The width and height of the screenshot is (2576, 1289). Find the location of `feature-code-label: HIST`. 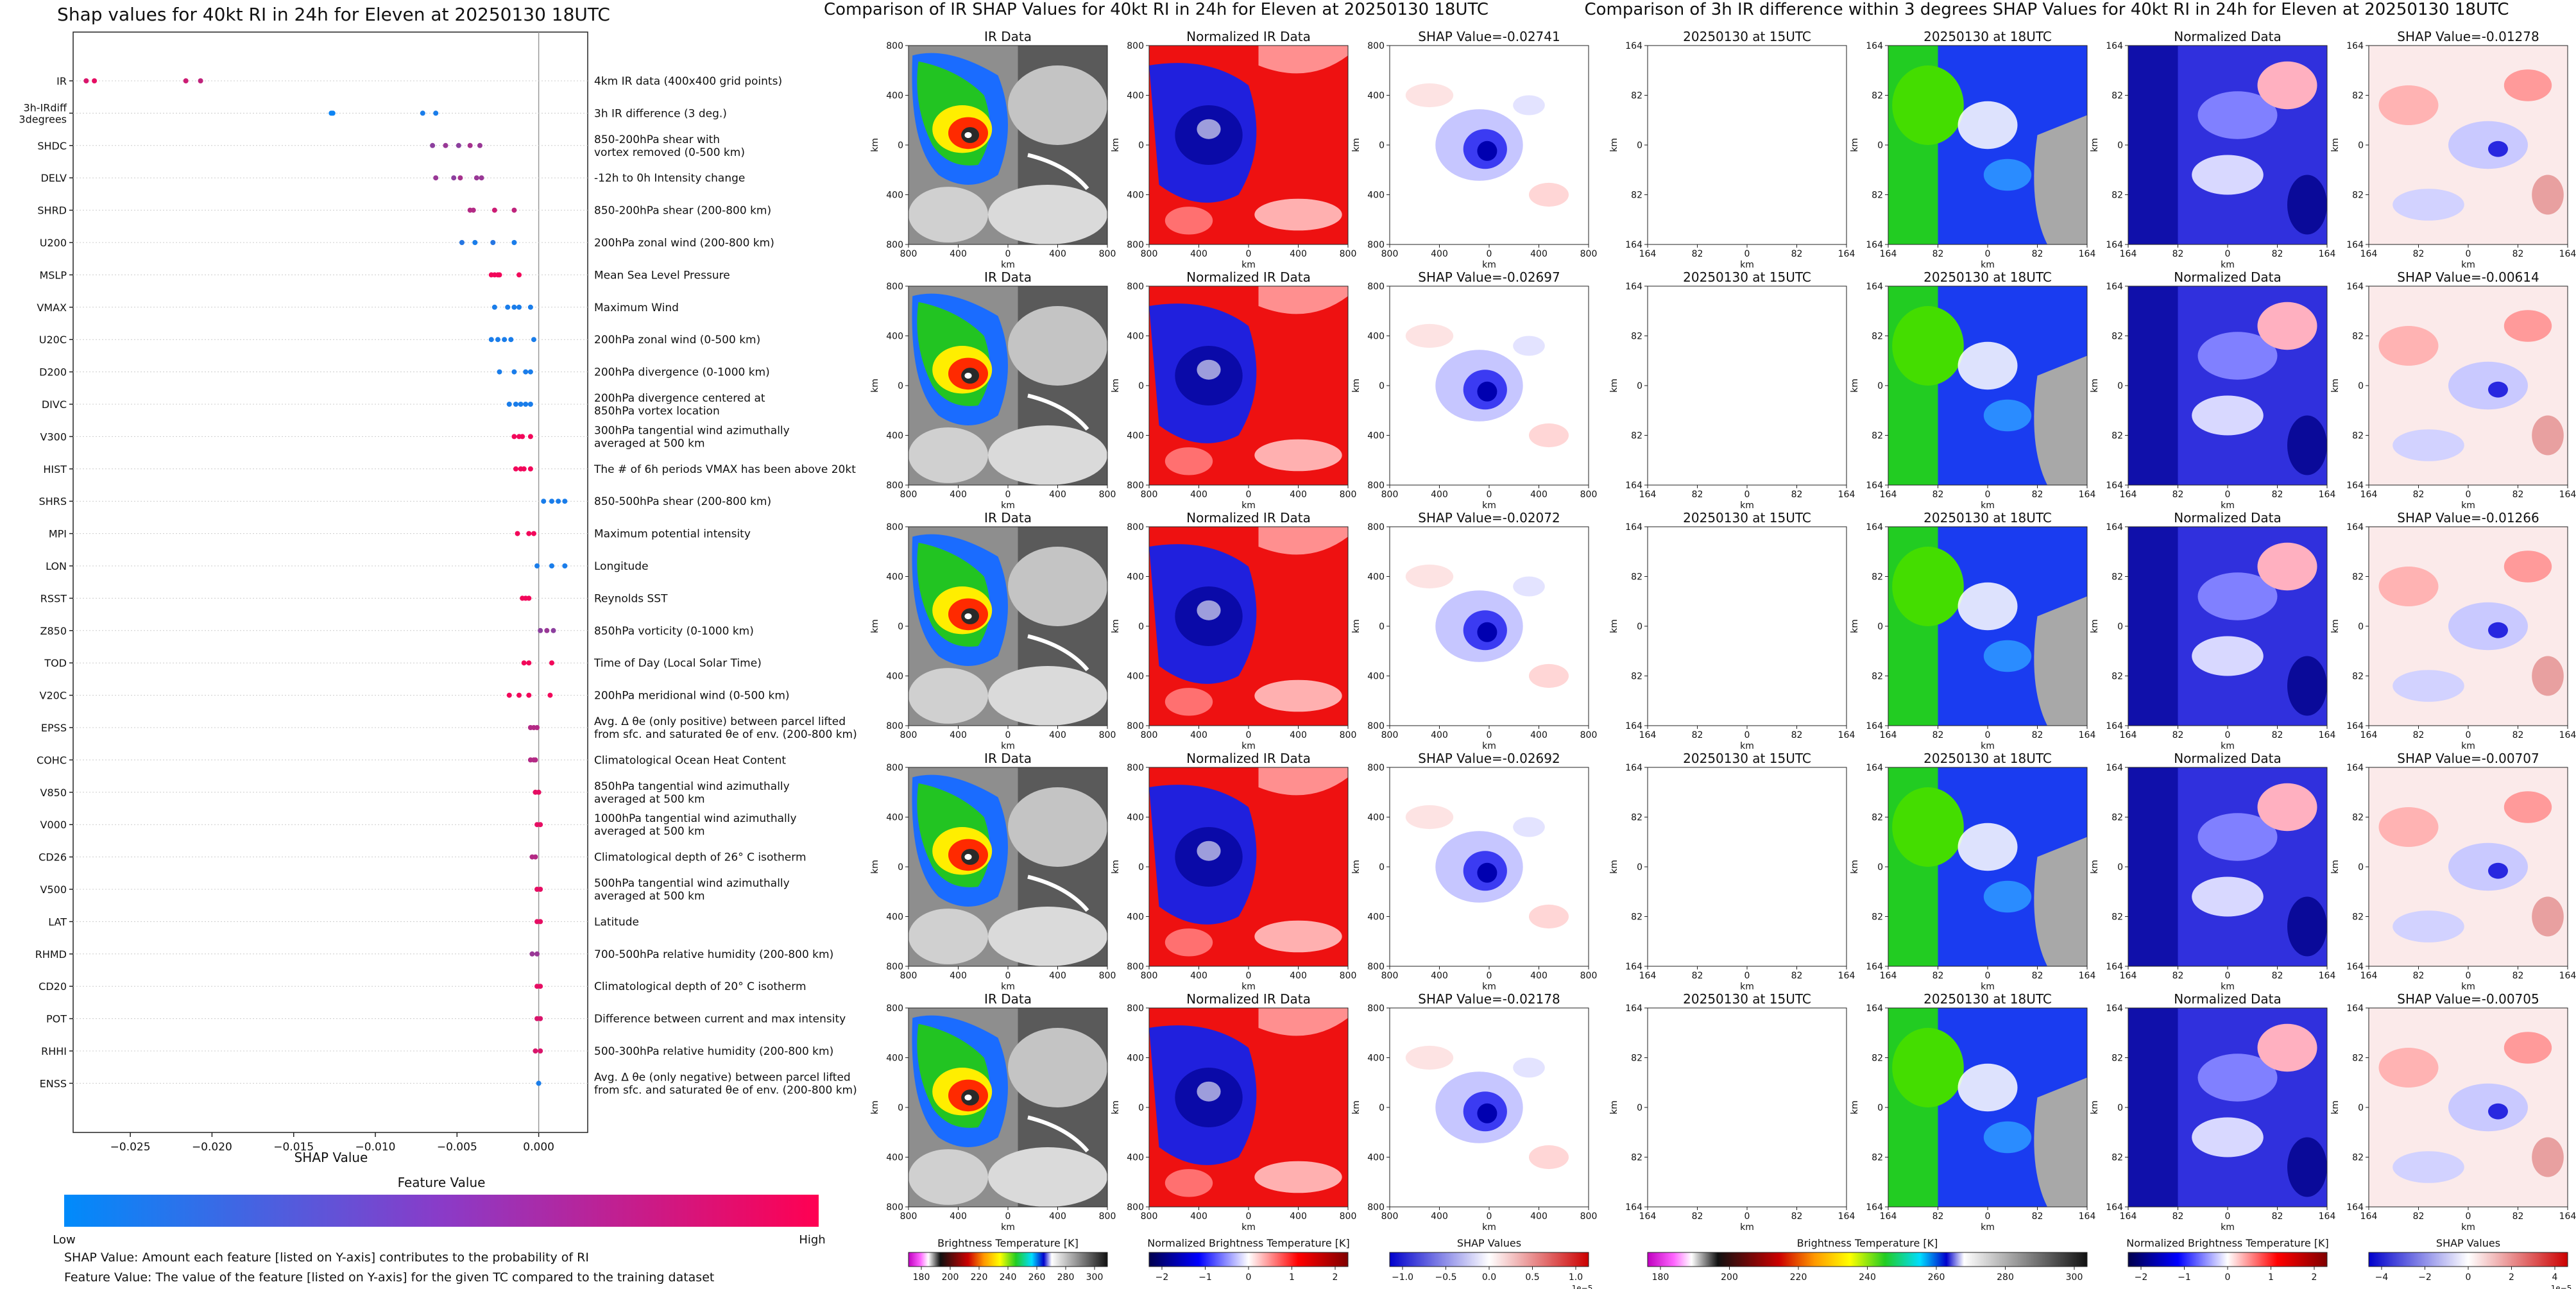

feature-code-label: HIST is located at coordinates (55, 469).